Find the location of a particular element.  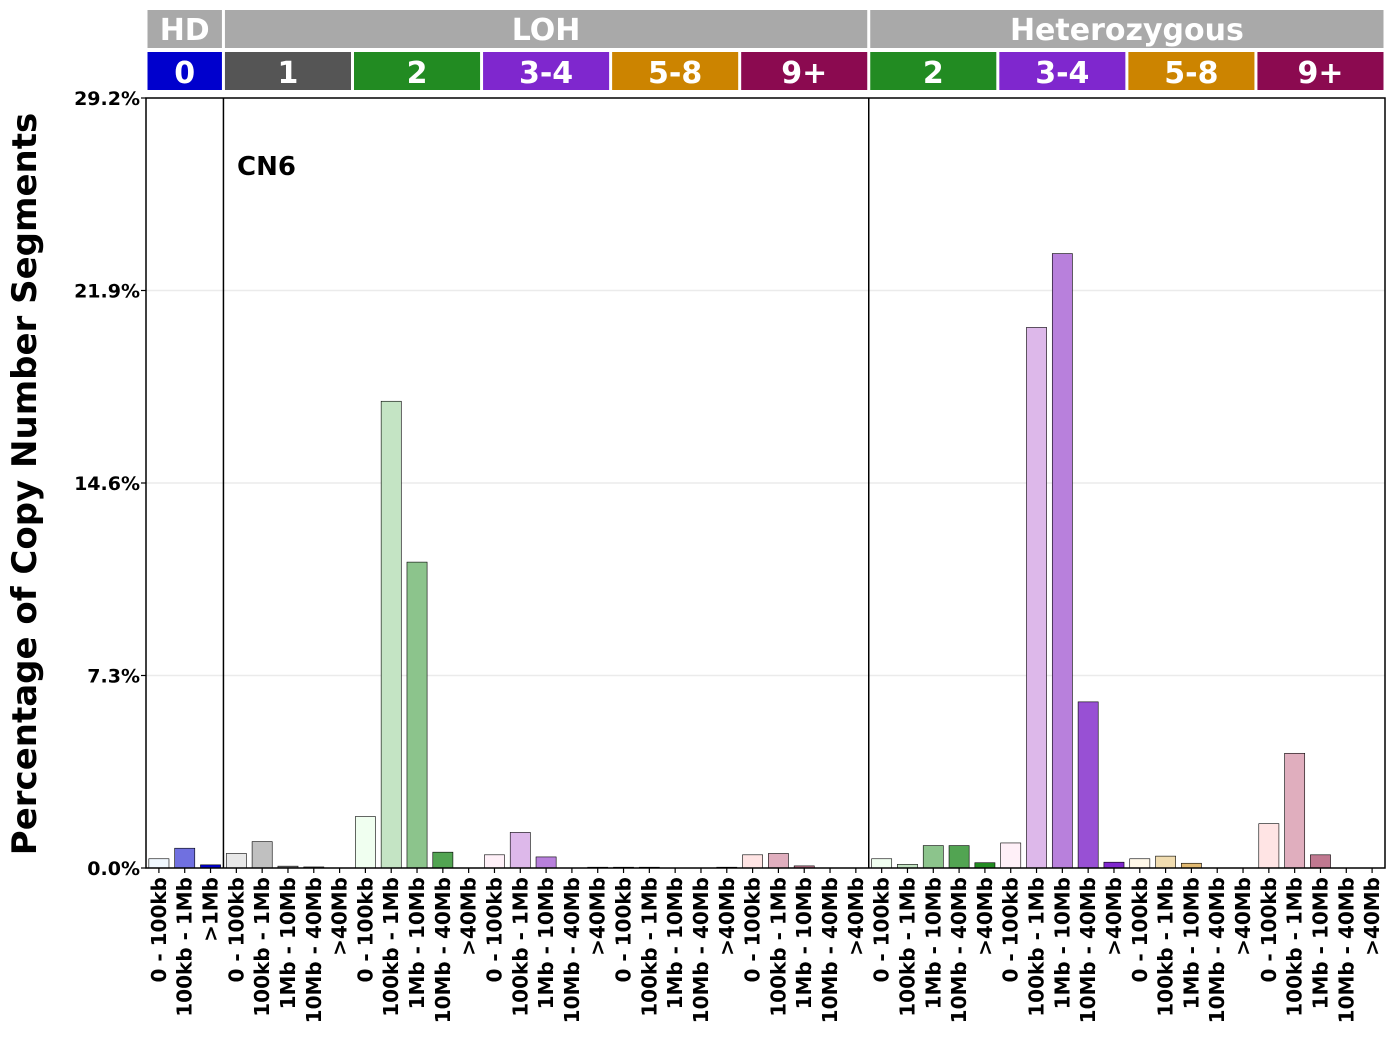

cn-group-header-label: 0 is located at coordinates (184, 73).